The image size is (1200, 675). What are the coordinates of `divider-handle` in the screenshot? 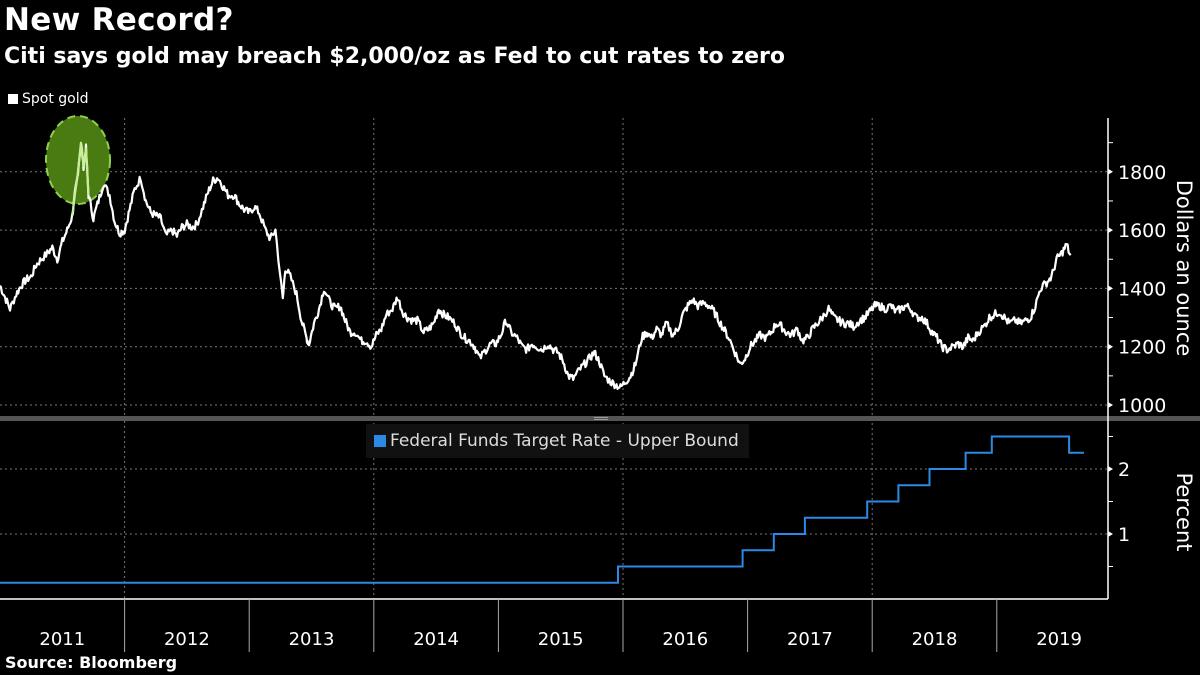 It's located at (601, 417).